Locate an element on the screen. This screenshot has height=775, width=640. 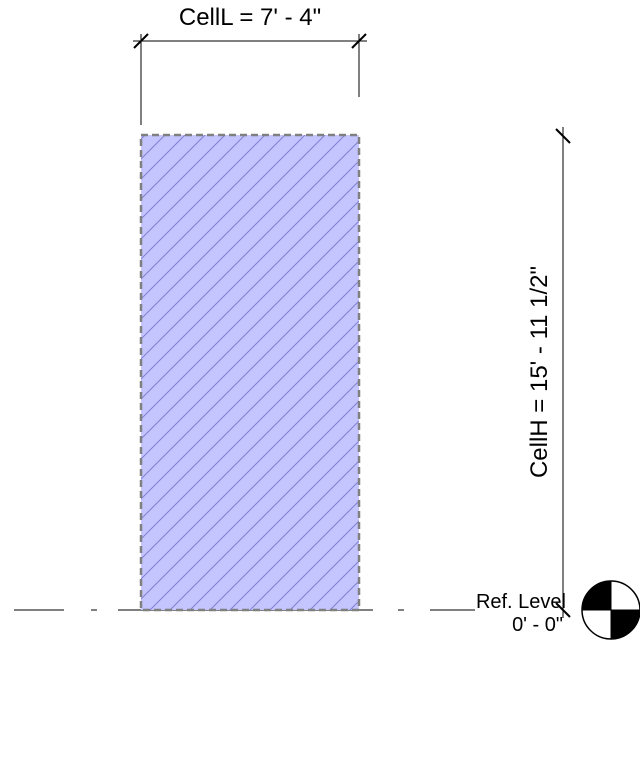
level-name: Ref. Level is located at coordinates (521, 602).